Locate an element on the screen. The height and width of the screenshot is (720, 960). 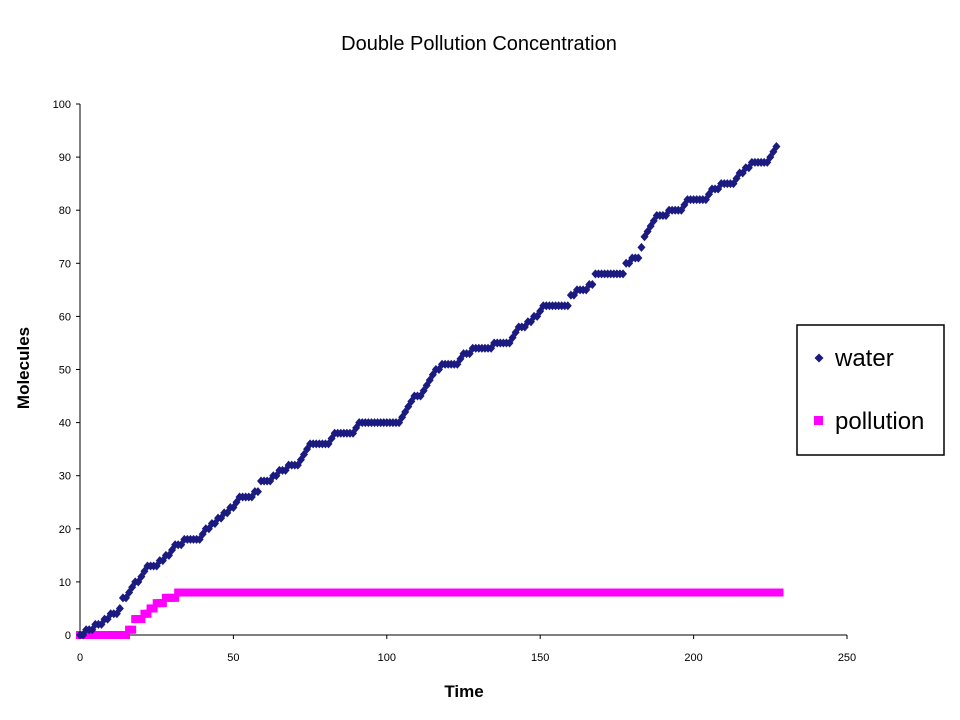
y-tick-label: 0 is located at coordinates (68, 636).